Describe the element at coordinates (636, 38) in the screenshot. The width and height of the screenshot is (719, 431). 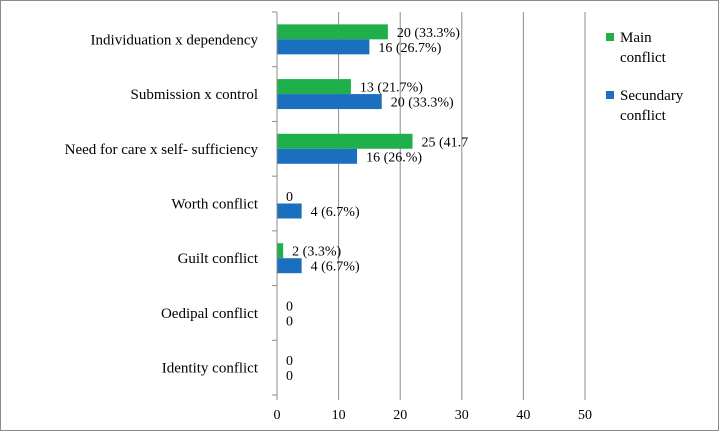
I see `legend-label: Main` at that location.